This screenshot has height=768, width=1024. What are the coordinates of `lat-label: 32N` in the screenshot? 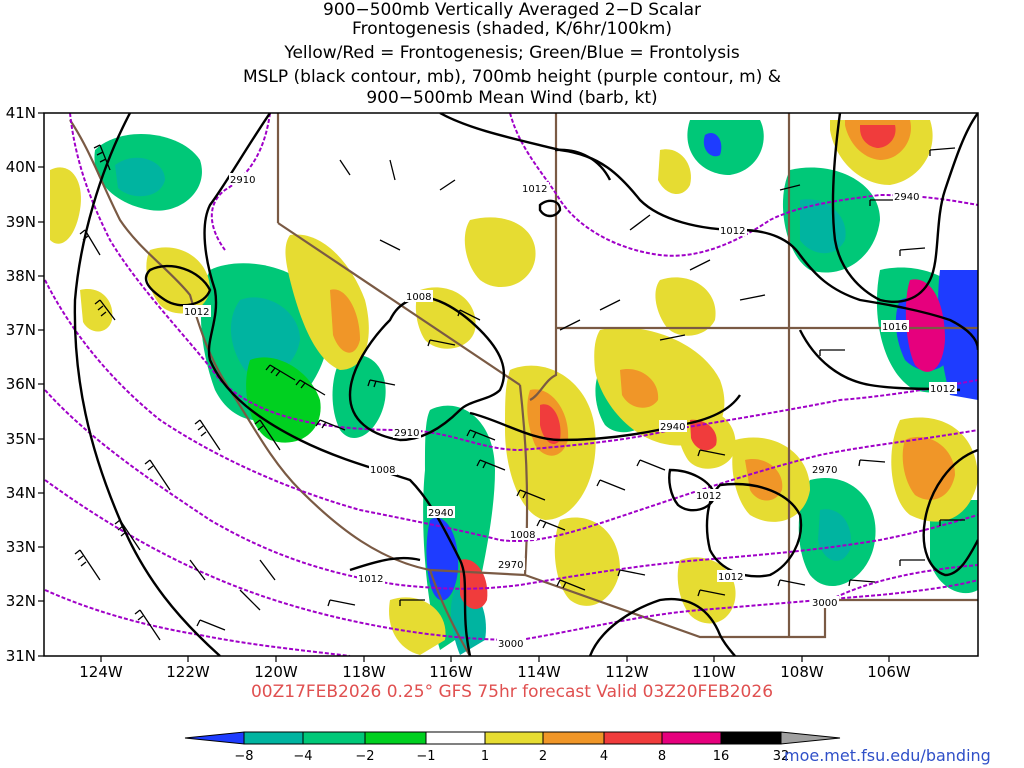 It's located at (21, 601).